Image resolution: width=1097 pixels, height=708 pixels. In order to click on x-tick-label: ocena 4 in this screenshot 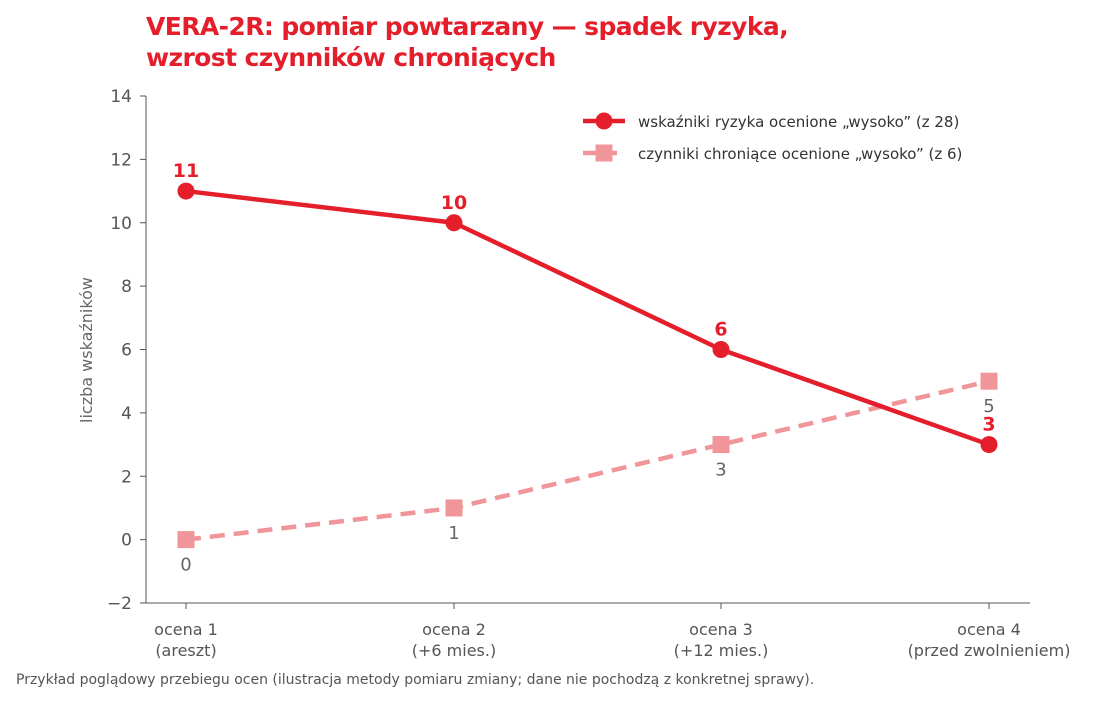, I will do `click(989, 629)`.